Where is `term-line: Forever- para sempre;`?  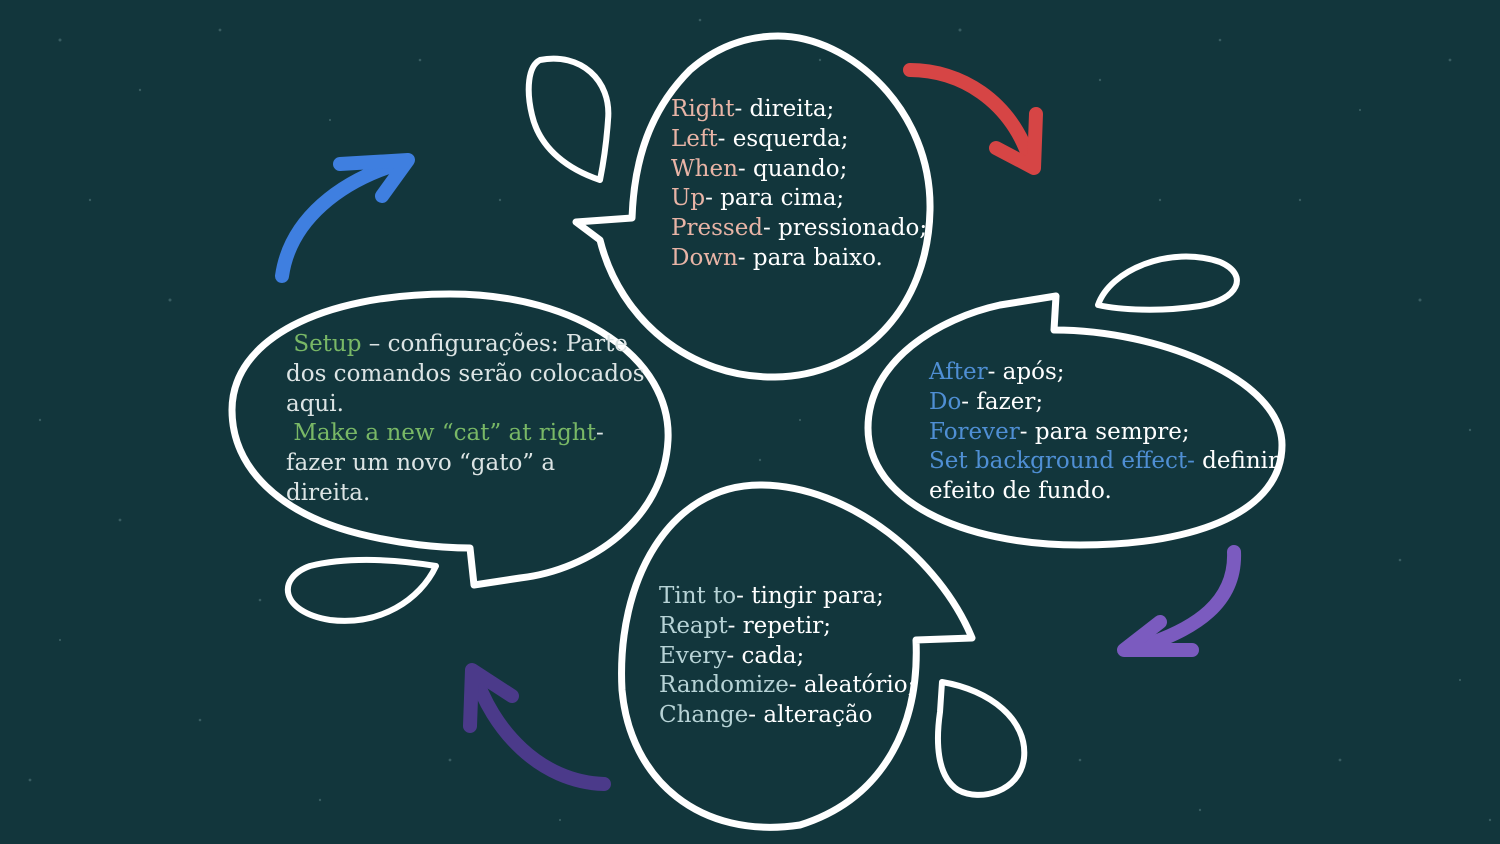
term-line: Forever- para sempre; is located at coordinates (1059, 431).